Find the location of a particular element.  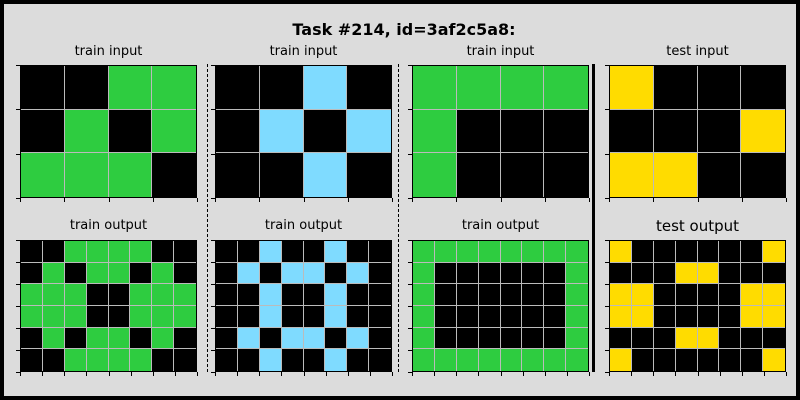

example-separator-line is located at coordinates (398, 218).